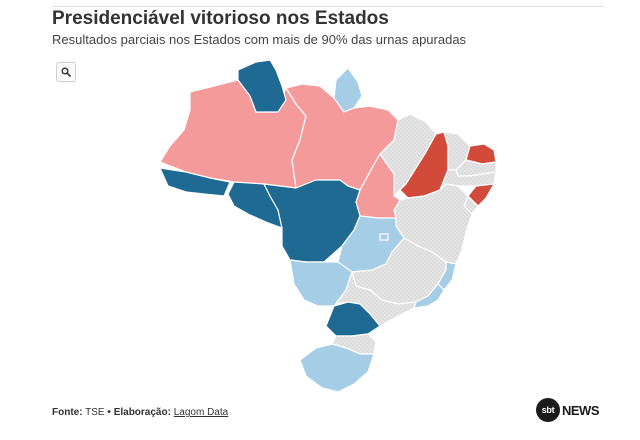  I want to click on state-pr, so click(353, 319).